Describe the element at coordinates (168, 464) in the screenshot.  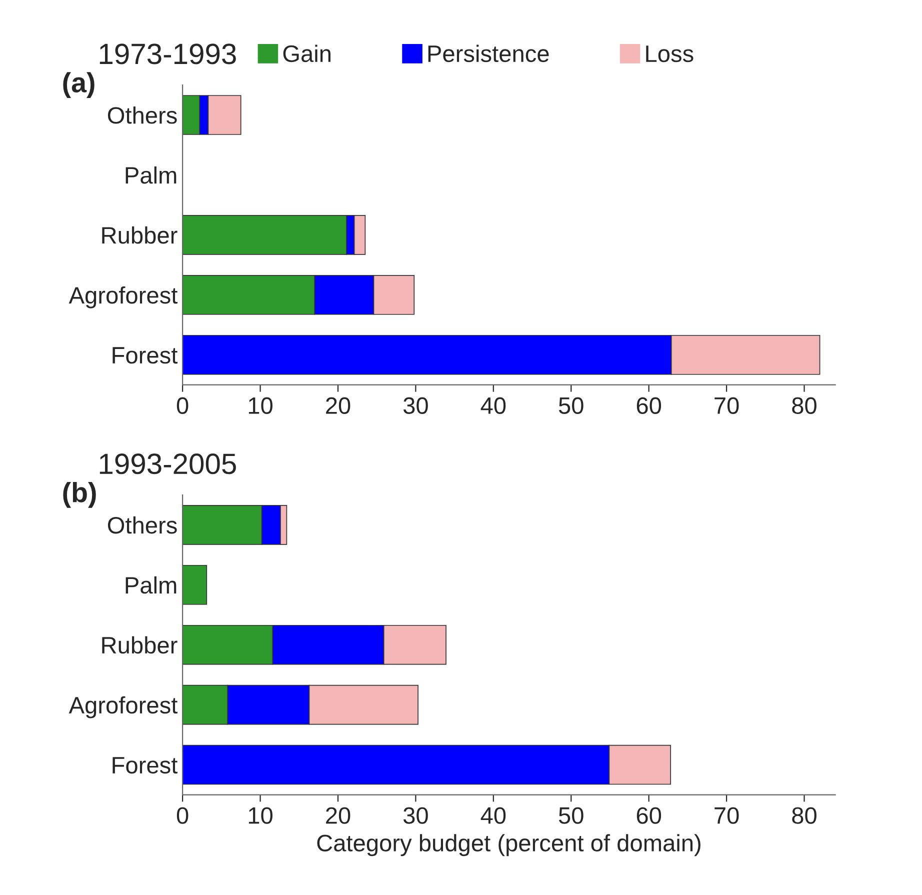
I see `chart-title: 1993-2005` at that location.